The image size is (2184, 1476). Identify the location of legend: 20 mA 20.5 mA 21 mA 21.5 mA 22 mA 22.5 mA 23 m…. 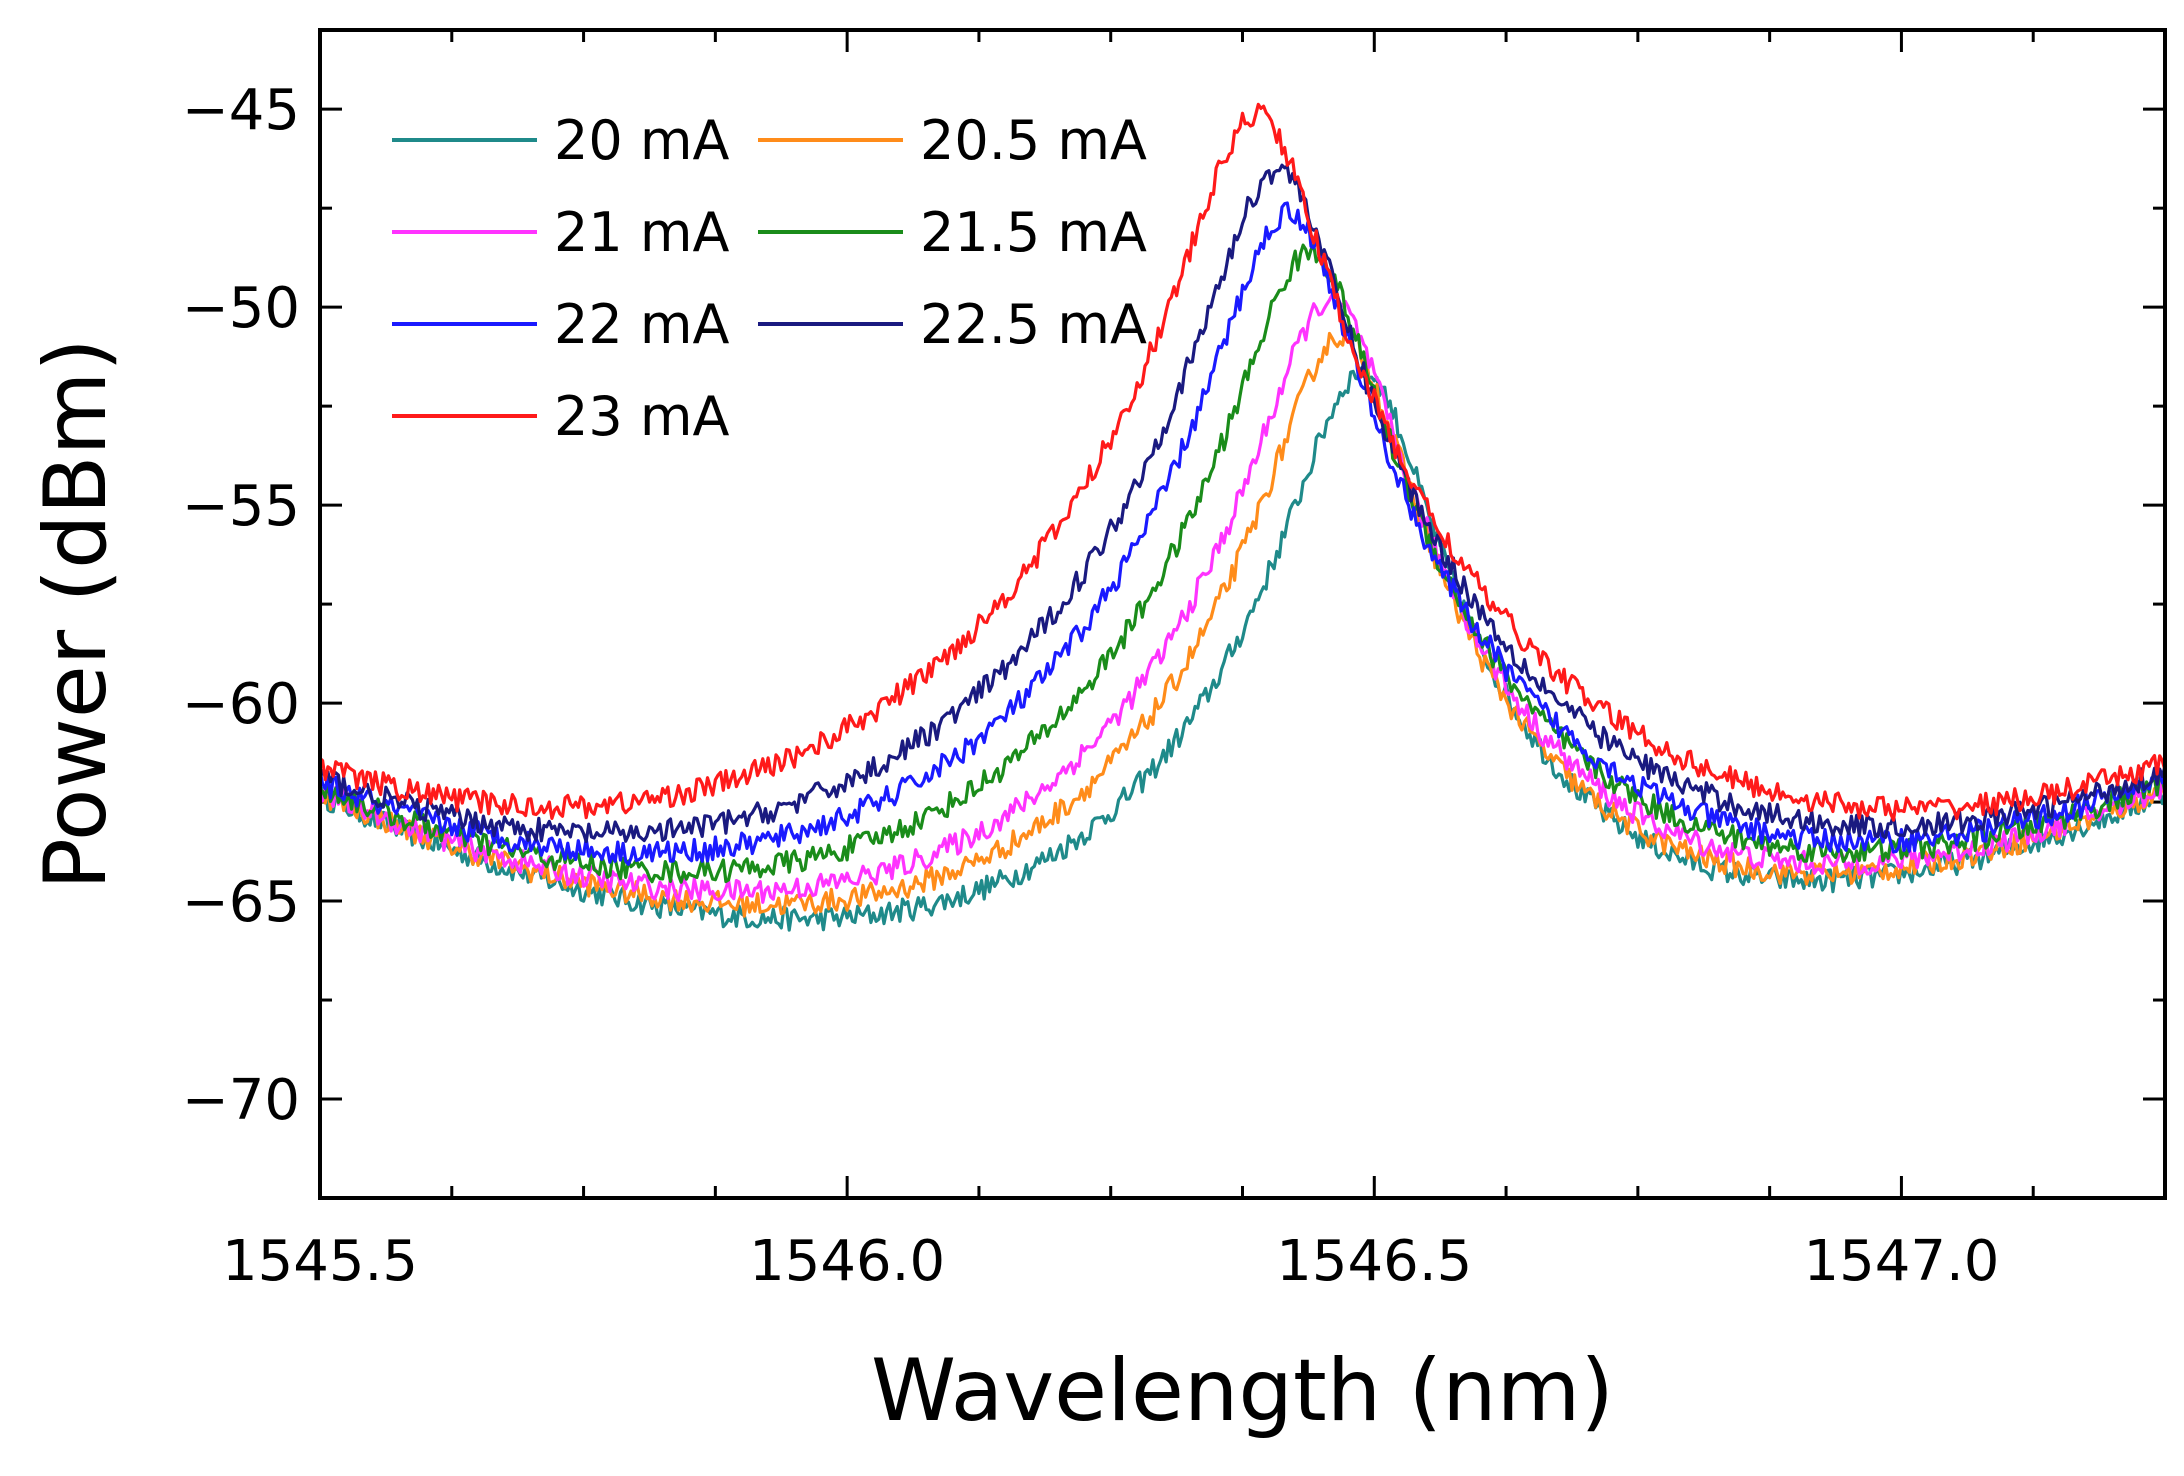
(769, 278).